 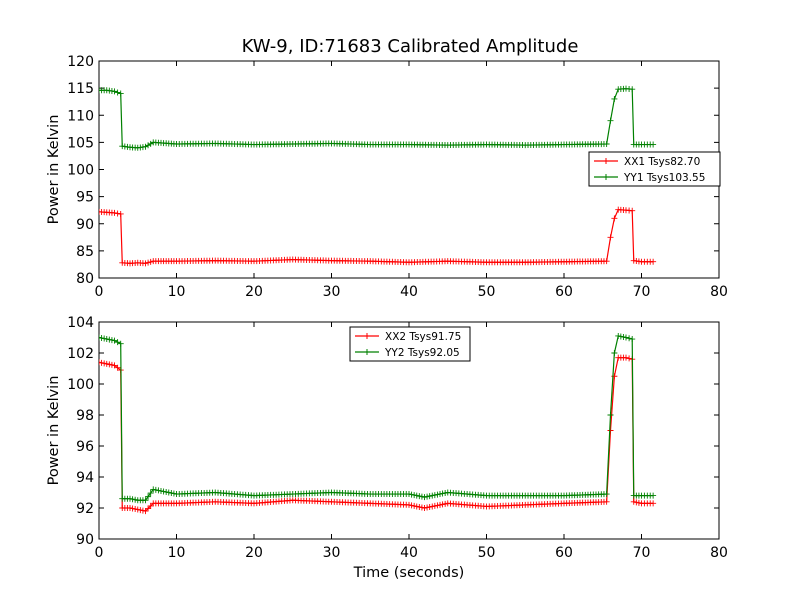 I want to click on y-tick-label-0-7: 115, so click(x=80, y=89).